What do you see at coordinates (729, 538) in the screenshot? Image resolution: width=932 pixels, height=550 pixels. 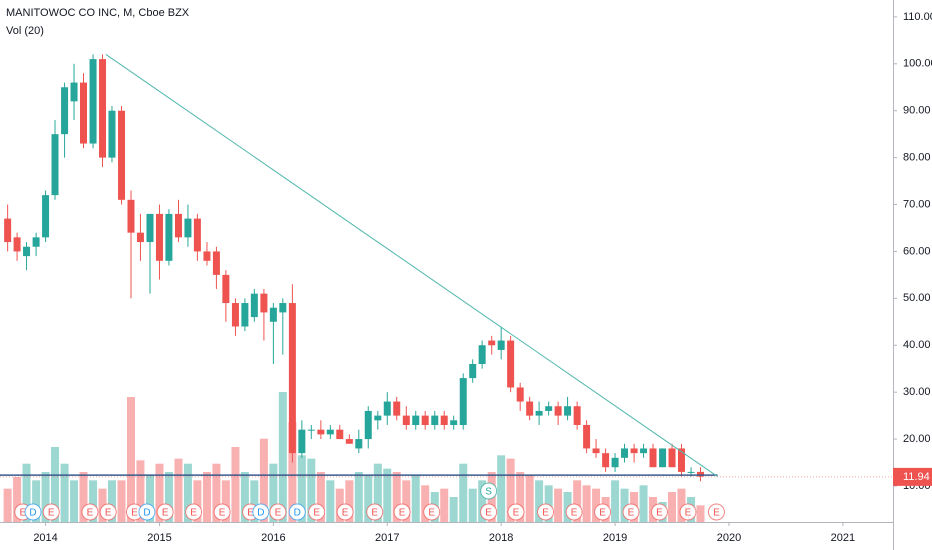 I see `x-tick-label: 2020` at bounding box center [729, 538].